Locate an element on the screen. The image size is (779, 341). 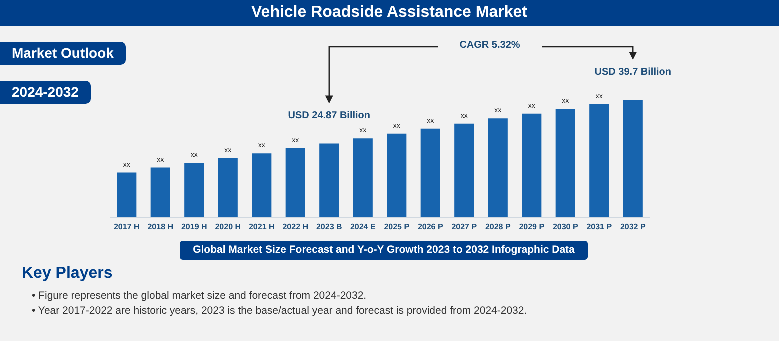
text: Market Outlook is located at coordinates (63, 53).